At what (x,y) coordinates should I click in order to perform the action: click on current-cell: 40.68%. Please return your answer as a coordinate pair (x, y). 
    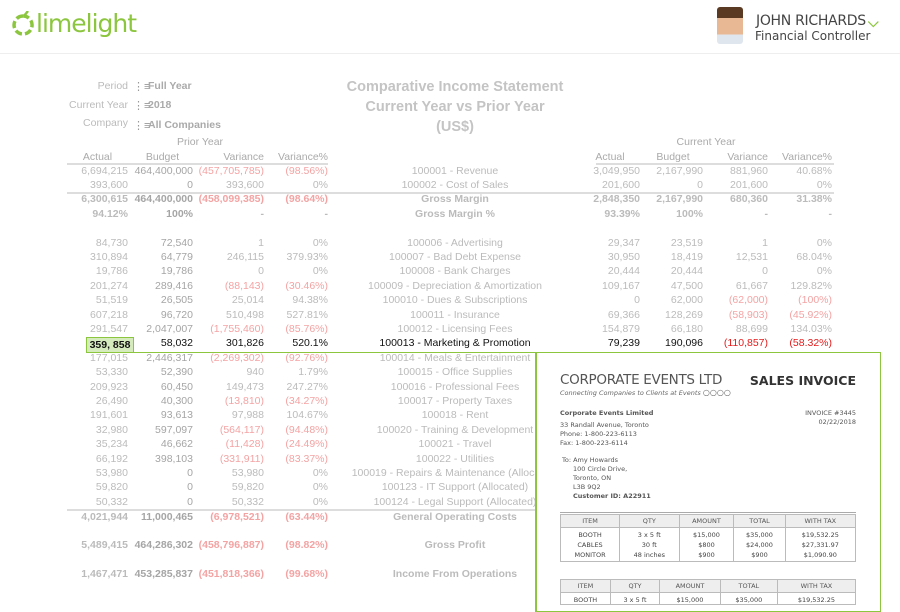
    Looking at the image, I should click on (814, 170).